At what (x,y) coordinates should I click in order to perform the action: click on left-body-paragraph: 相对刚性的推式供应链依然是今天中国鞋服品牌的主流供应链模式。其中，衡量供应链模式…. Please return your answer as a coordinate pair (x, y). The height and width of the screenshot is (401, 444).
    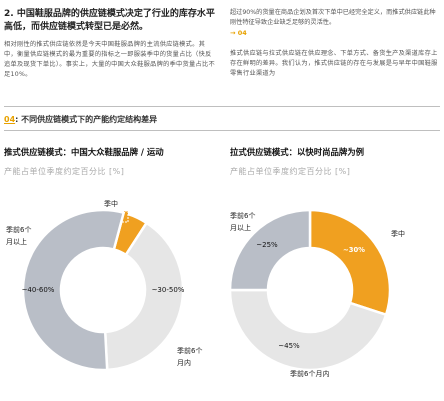
    Looking at the image, I should click on (109, 59).